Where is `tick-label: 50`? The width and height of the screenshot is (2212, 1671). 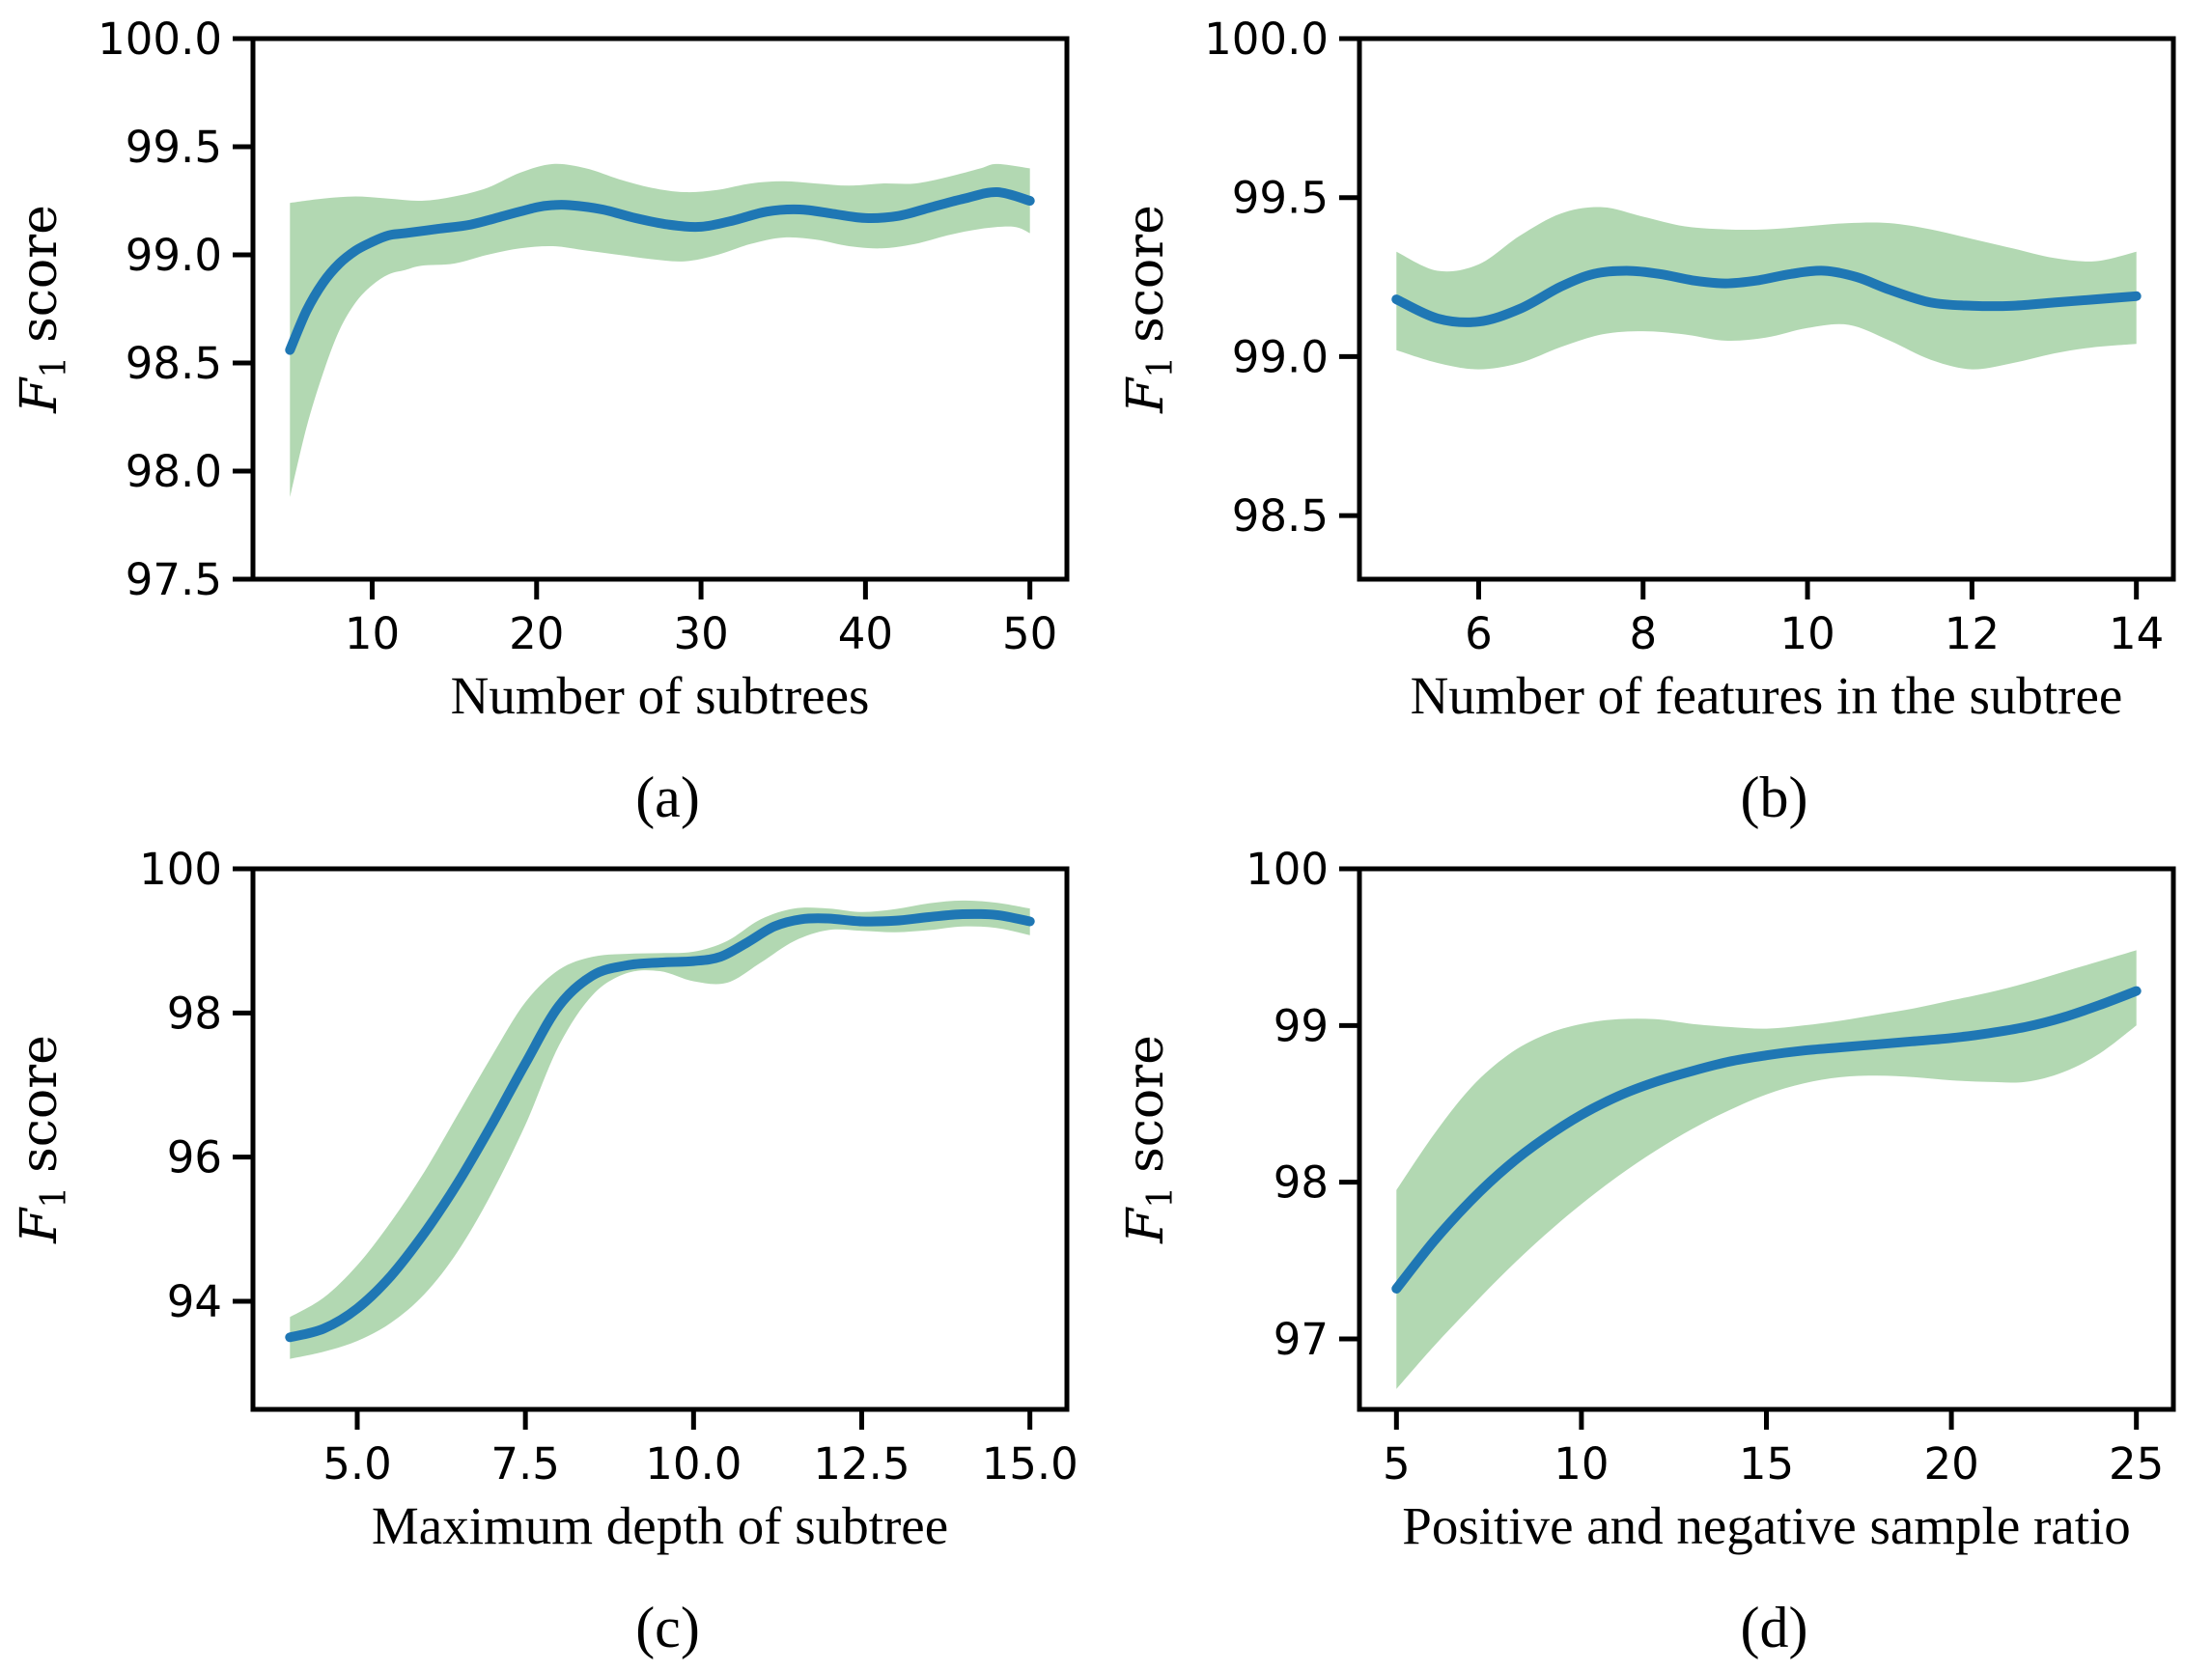 tick-label: 50 is located at coordinates (1030, 633).